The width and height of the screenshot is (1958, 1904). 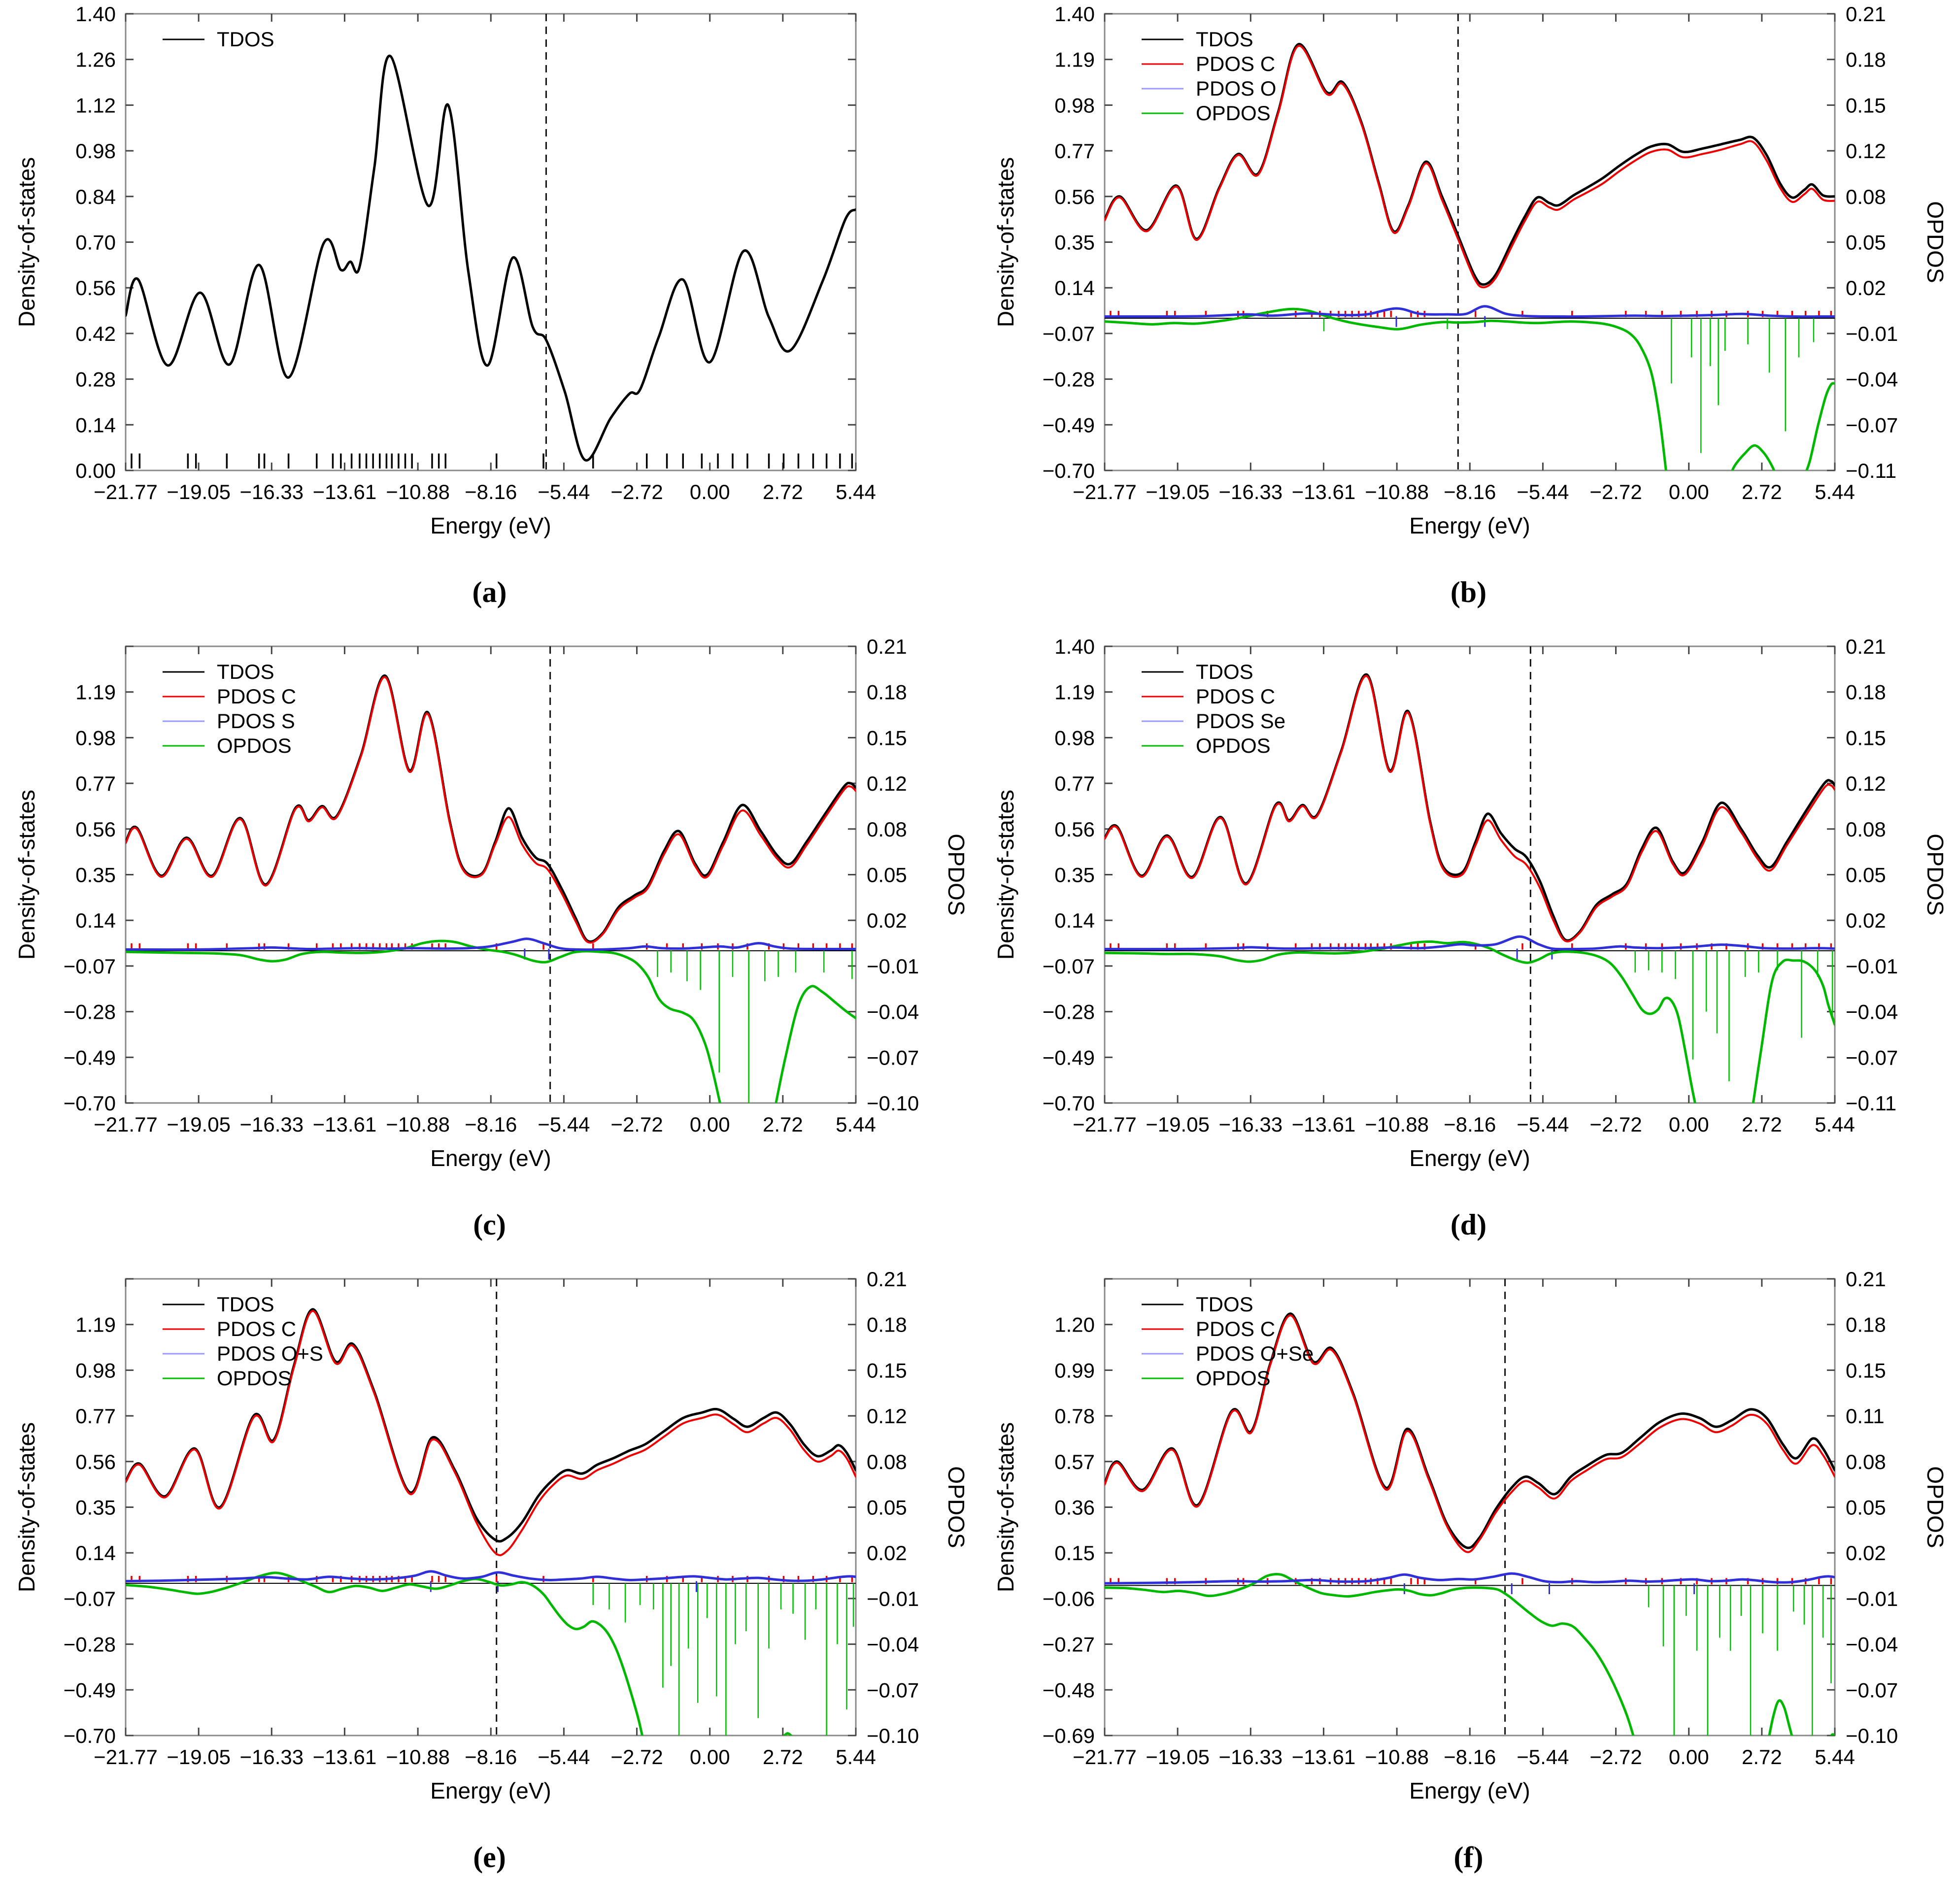 What do you see at coordinates (1074, 59) in the screenshot?
I see `y-left-tick-label: 1.19` at bounding box center [1074, 59].